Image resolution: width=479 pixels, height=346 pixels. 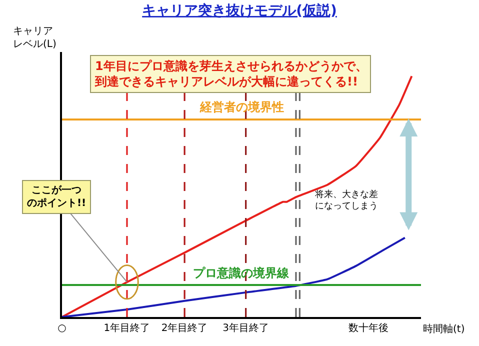 What do you see at coordinates (56, 197) in the screenshot?
I see `annotation: ここが一つのポイント!!` at bounding box center [56, 197].